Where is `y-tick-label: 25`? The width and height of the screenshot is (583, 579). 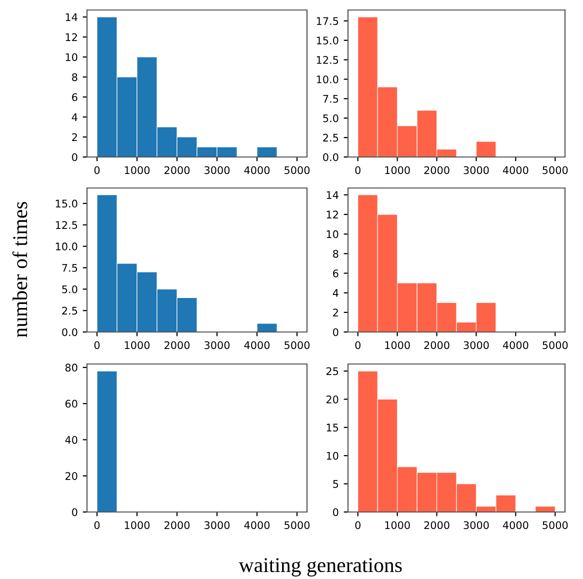 y-tick-label: 25 is located at coordinates (332, 371).